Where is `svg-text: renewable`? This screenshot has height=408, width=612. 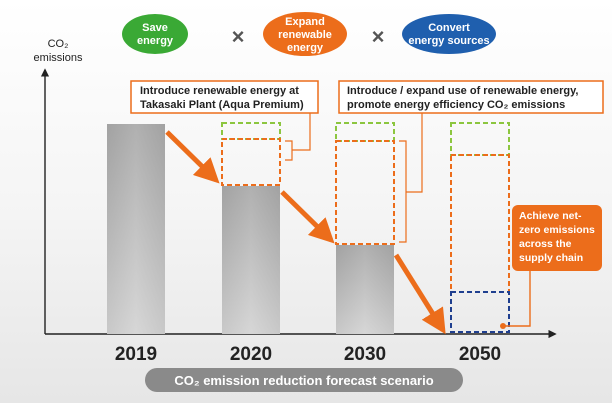
svg-text: renewable is located at coordinates (305, 35).